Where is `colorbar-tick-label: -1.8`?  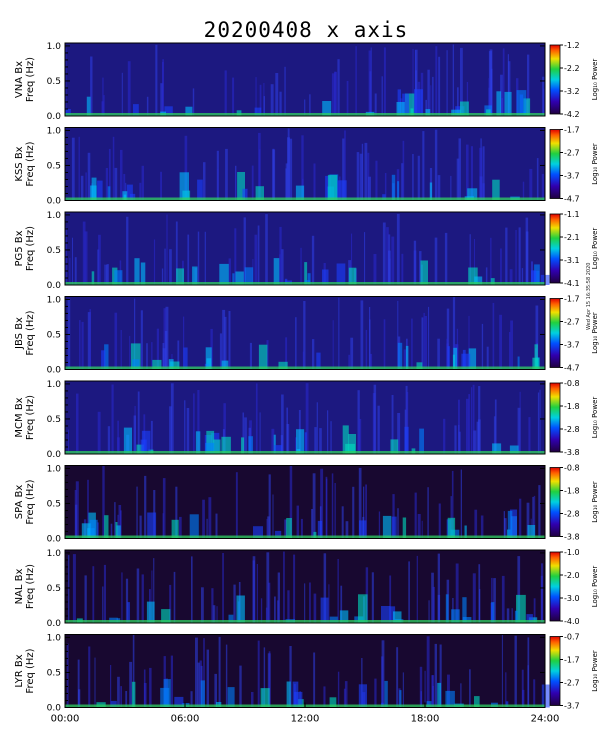
colorbar-tick-label: -1.8 is located at coordinates (572, 406).